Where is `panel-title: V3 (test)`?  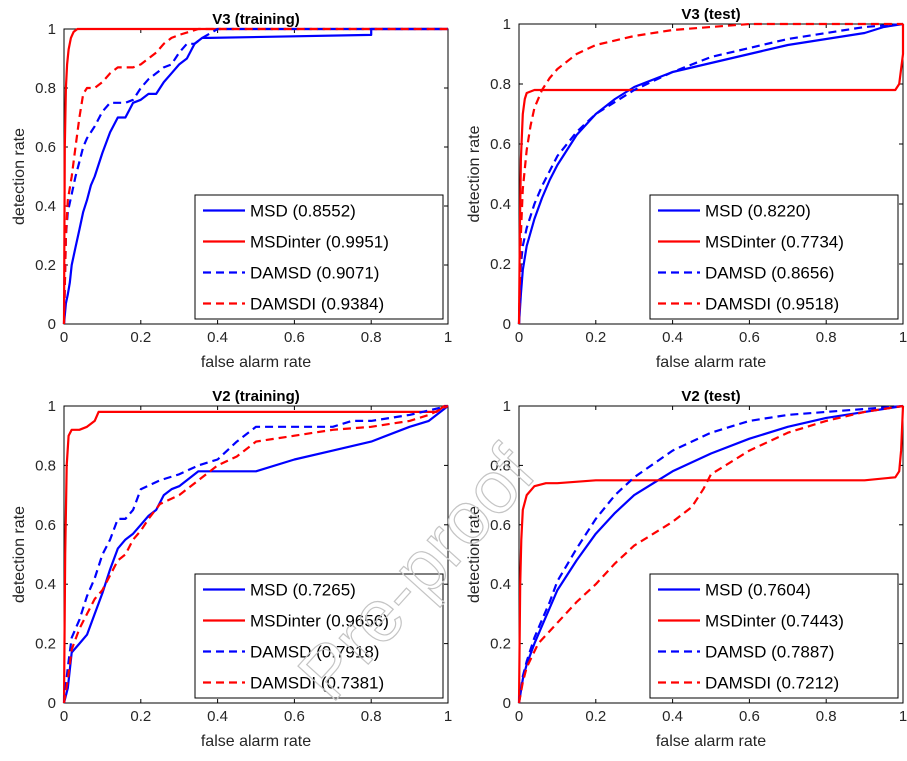
panel-title: V3 (test) is located at coordinates (710, 14).